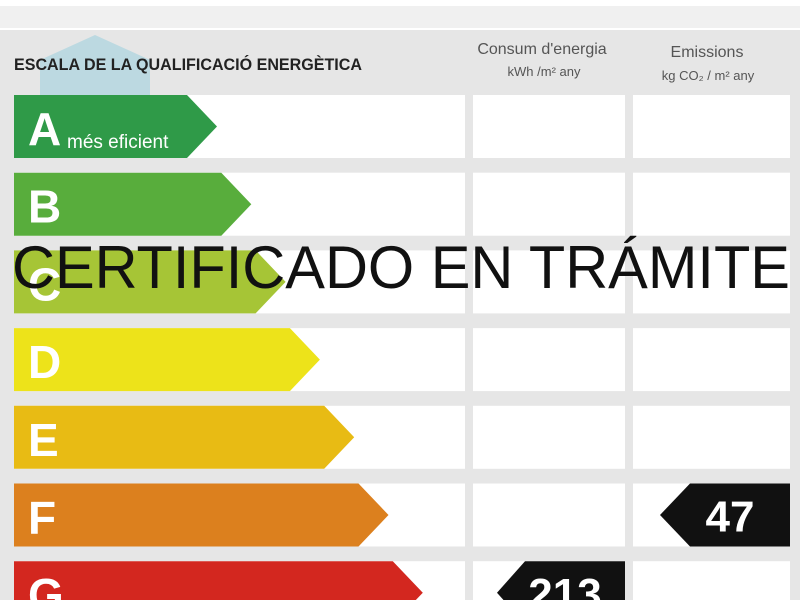 The image size is (800, 600). Describe the element at coordinates (44, 362) in the screenshot. I see `class-letter: D` at that location.